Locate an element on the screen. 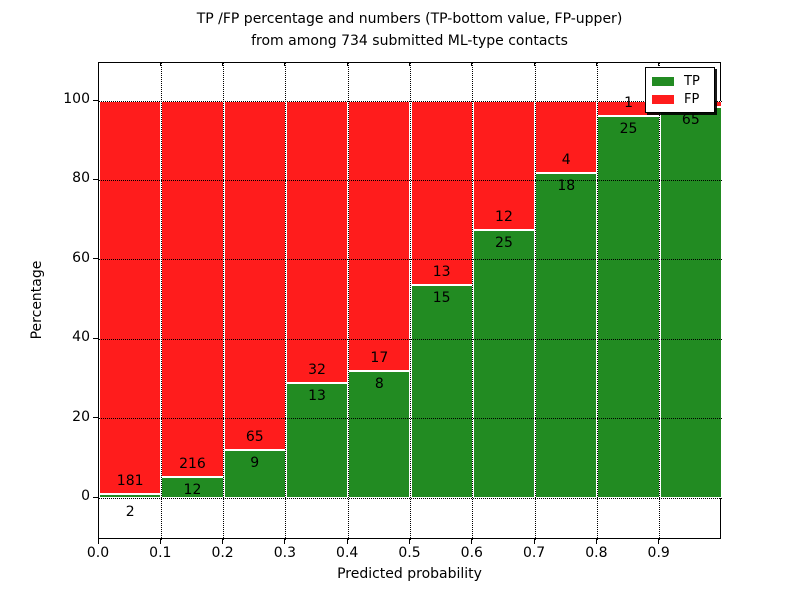  y-tick-label: 40 is located at coordinates (81, 337).